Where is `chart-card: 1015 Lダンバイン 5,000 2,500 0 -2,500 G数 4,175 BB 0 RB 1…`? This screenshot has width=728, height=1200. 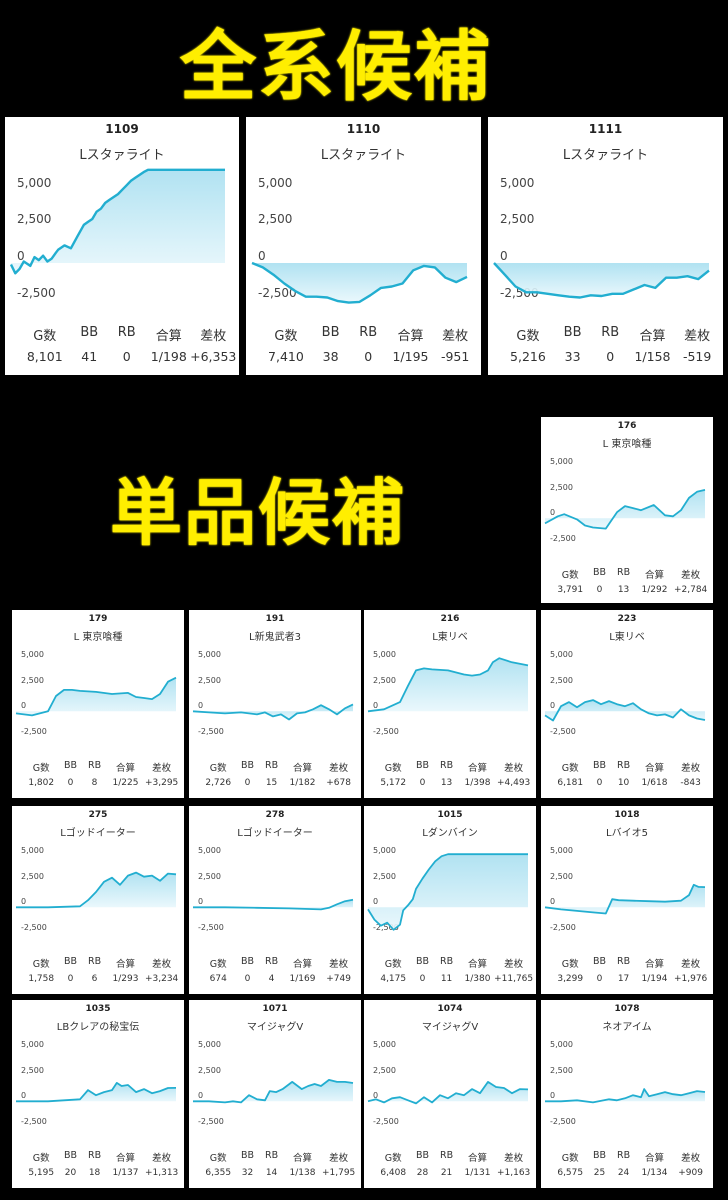
chart-card: 1015 Lダンバイン 5,000 2,500 0 -2,500 G数 4,175 BB 0 RB 1… is located at coordinates (450, 900).